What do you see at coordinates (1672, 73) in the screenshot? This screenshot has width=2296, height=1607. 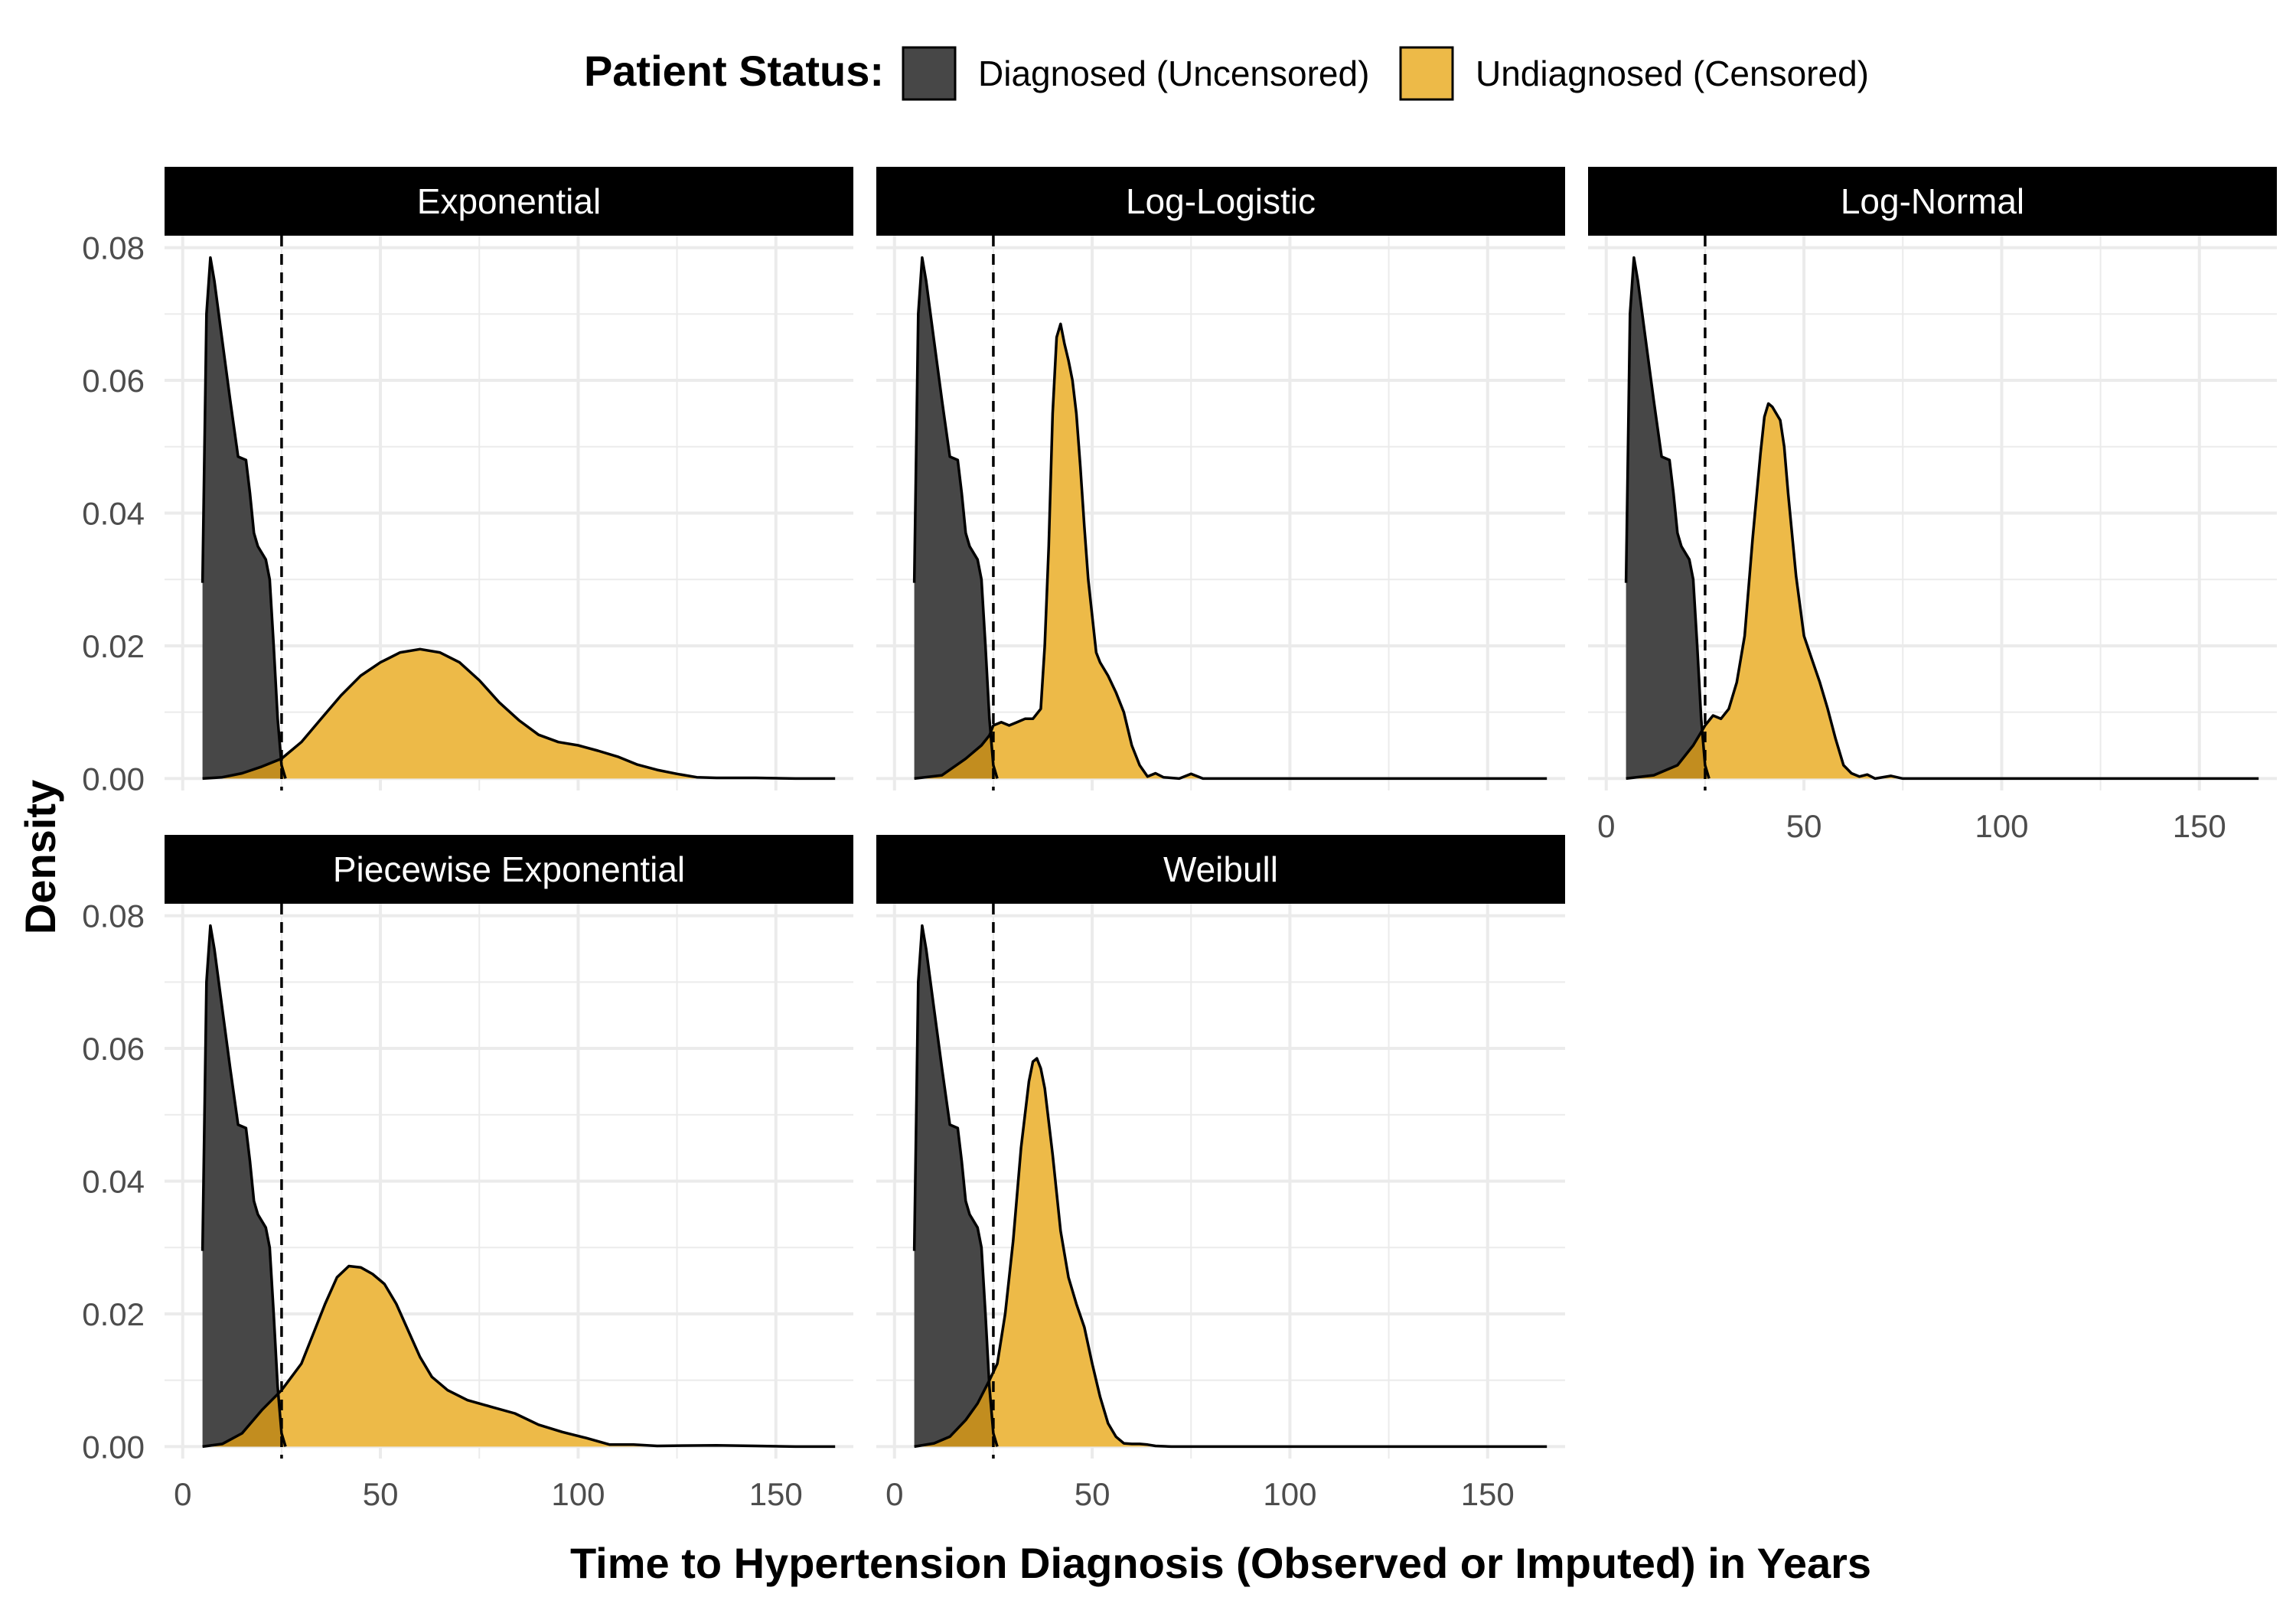 I see `legend-label-undiagnosed: Undiagnosed (Censored)` at bounding box center [1672, 73].